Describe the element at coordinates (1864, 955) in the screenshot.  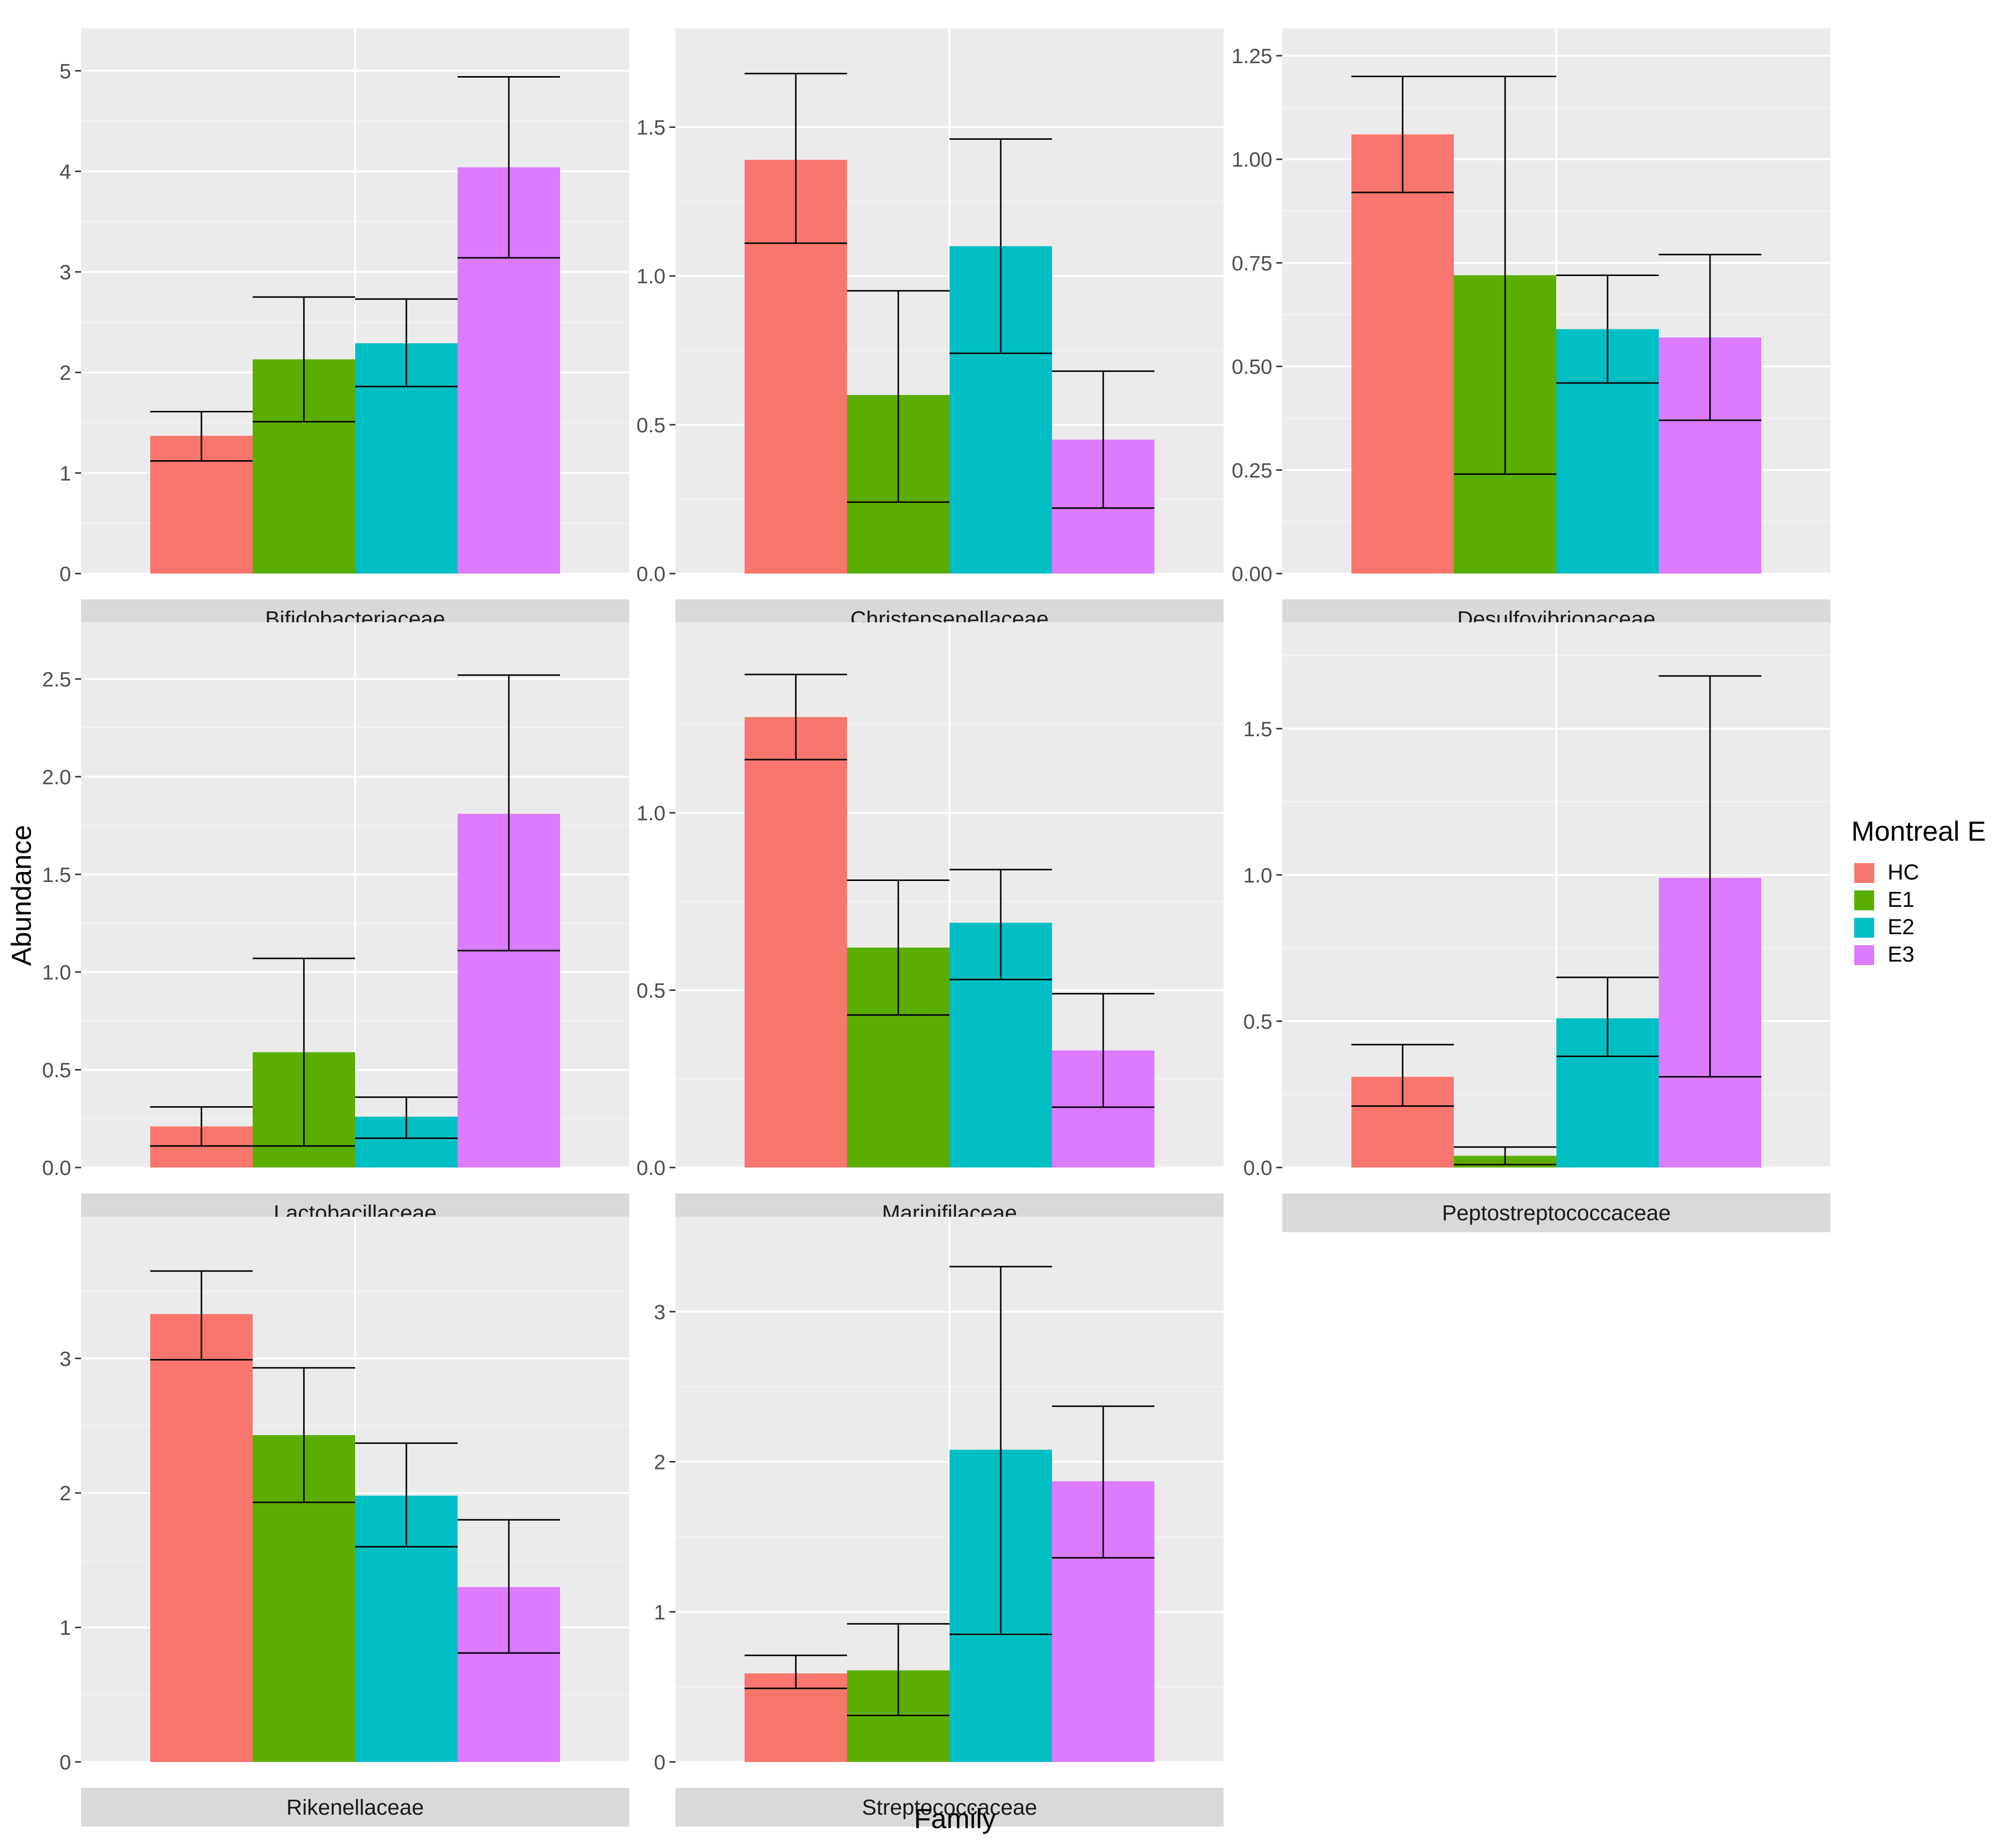
I see `legend-key-e3` at that location.